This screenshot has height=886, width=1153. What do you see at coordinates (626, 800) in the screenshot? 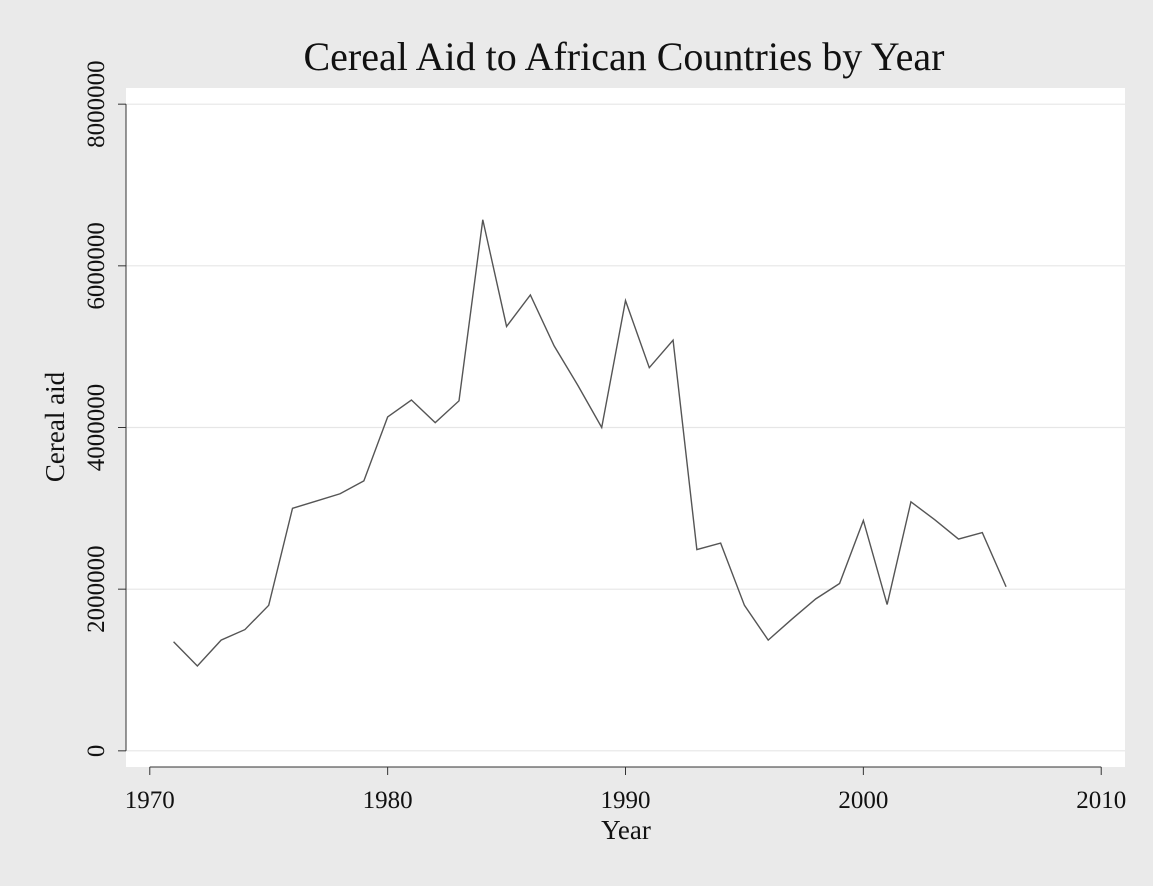
I see `x-tick-label: 1990` at bounding box center [626, 800].